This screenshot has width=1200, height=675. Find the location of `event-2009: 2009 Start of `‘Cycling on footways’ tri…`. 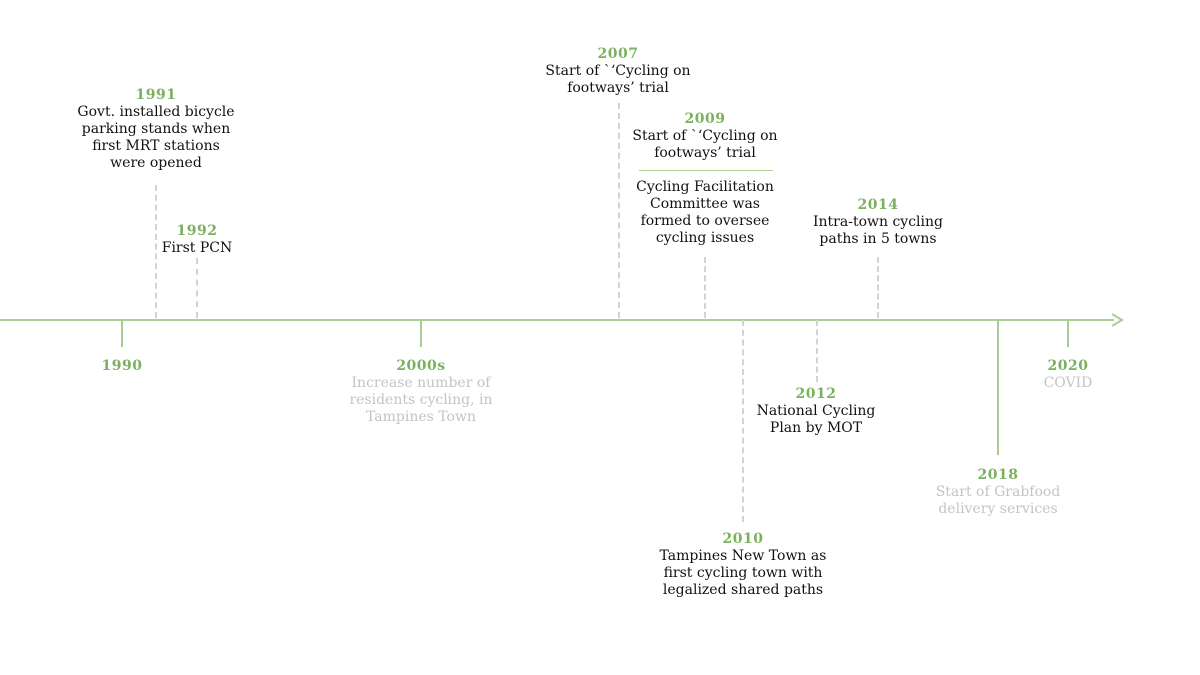

event-2009: 2009 Start of `‘Cycling on footways’ tri… is located at coordinates (705, 136).